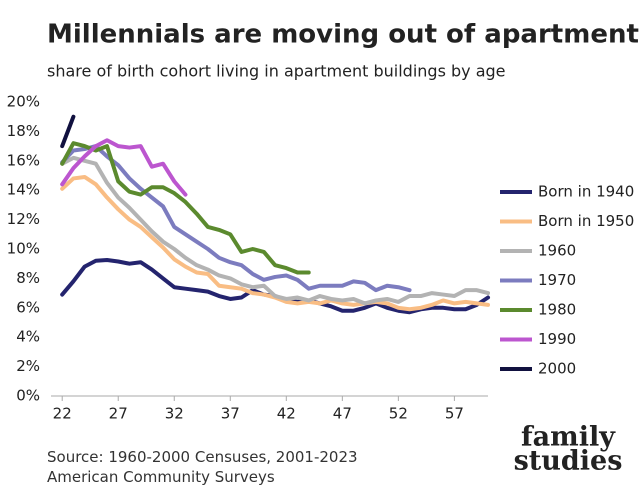  What do you see at coordinates (28, 396) in the screenshot?
I see `y-tick-label: 0%` at bounding box center [28, 396].